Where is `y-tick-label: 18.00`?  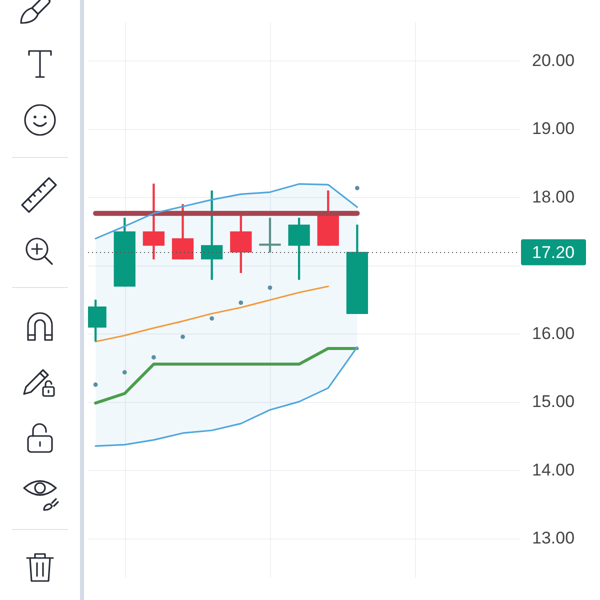 y-tick-label: 18.00 is located at coordinates (553, 196).